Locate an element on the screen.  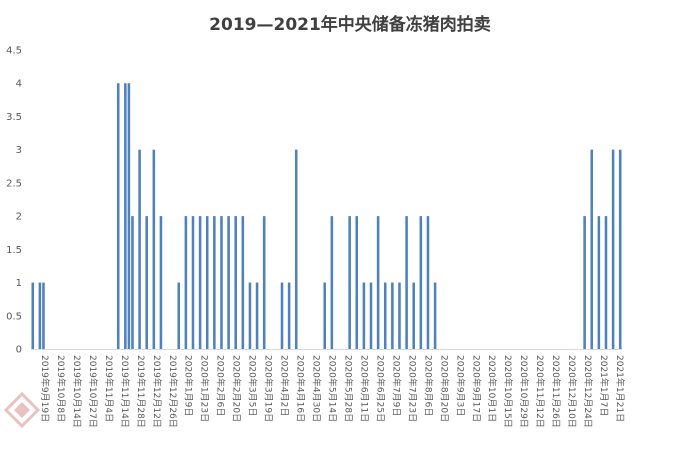
x-tick-label: 2019年11月28日 is located at coordinates (141, 391).